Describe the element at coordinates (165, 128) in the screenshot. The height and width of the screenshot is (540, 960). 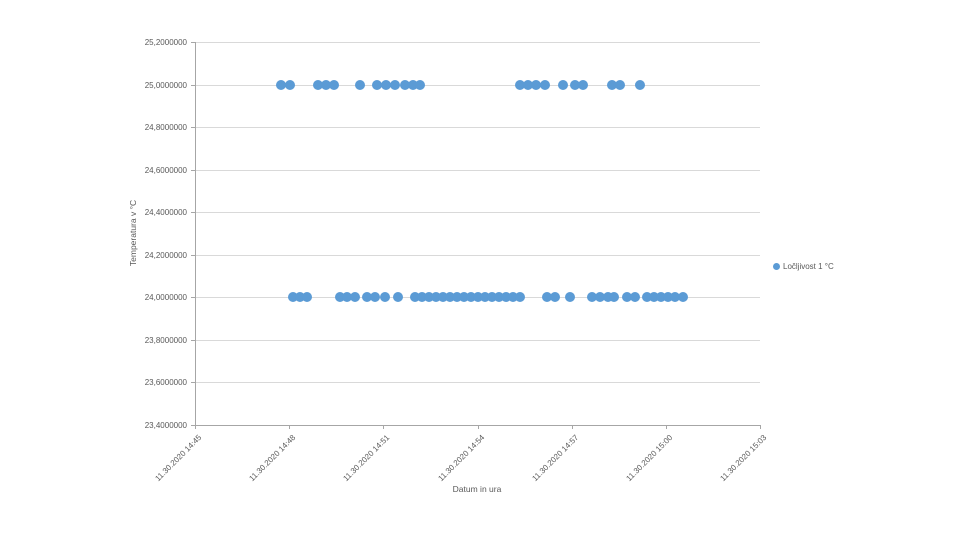
I see `y-tick-label: 24,8000000` at that location.